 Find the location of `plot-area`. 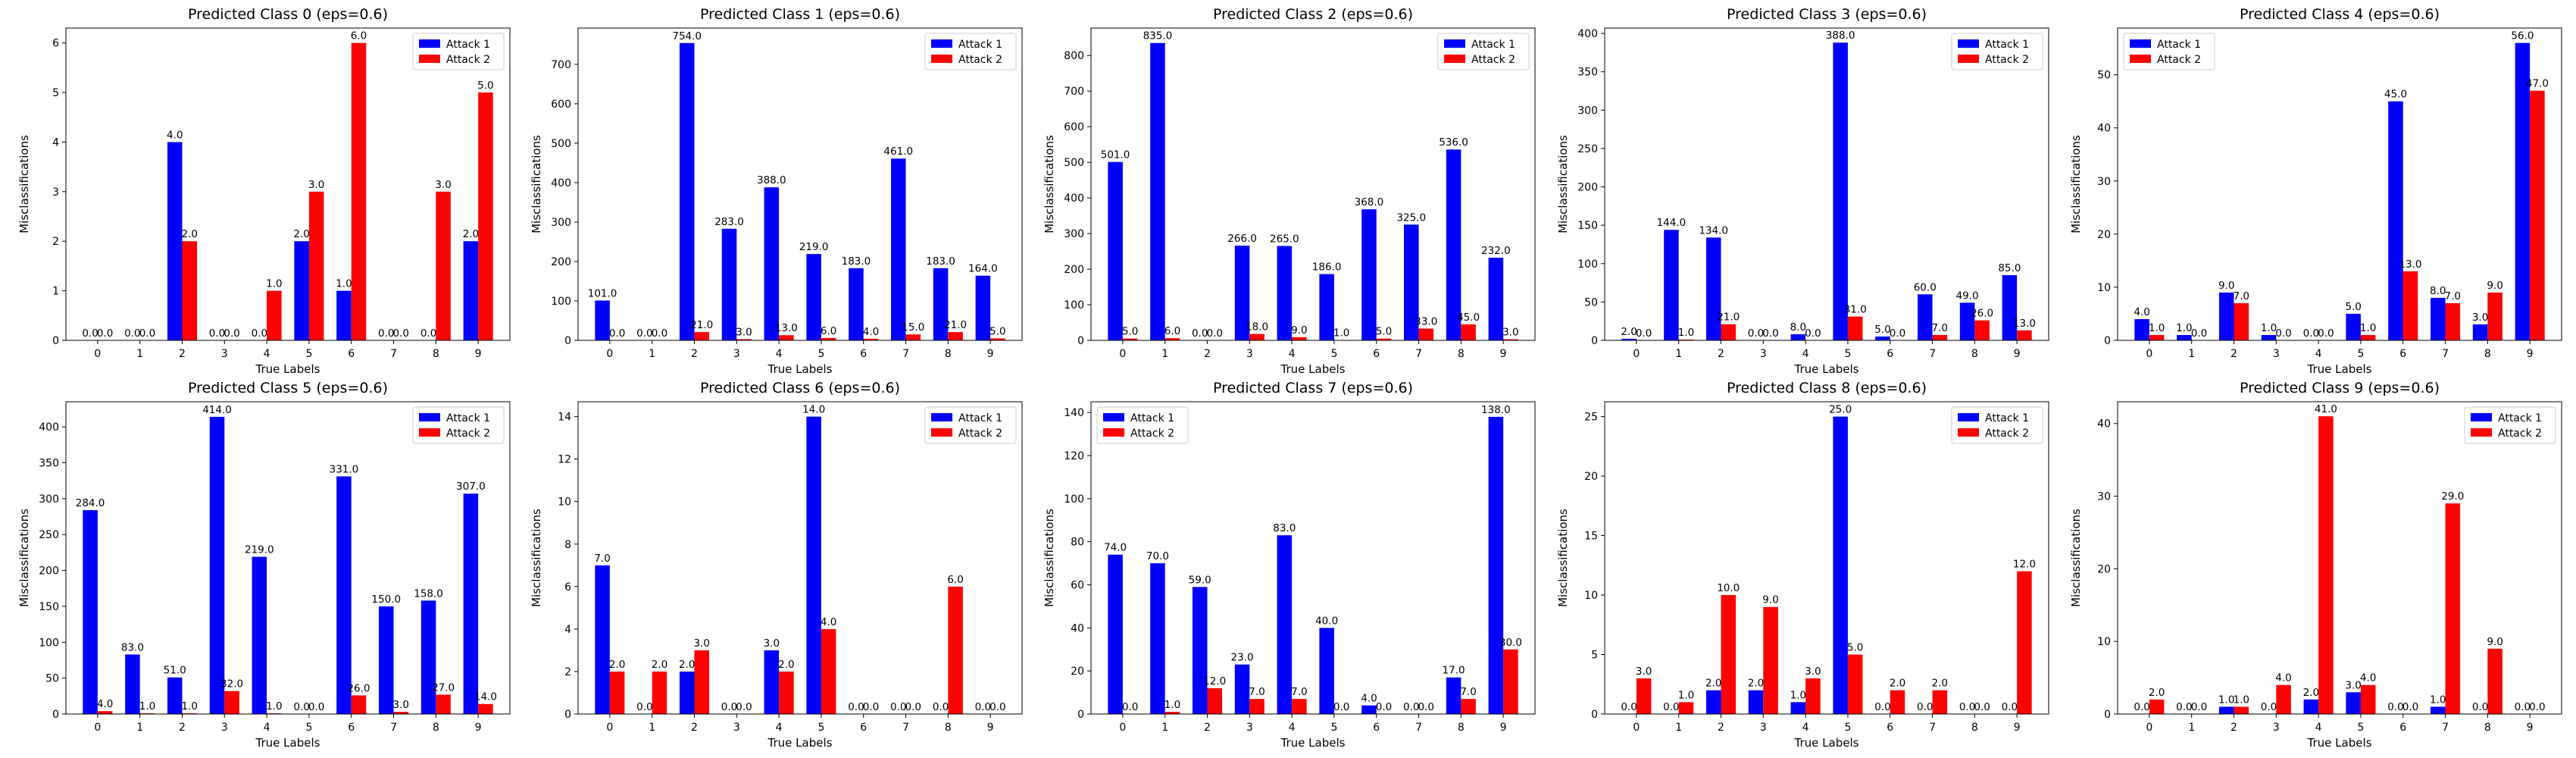

plot-area is located at coordinates (2340, 184).